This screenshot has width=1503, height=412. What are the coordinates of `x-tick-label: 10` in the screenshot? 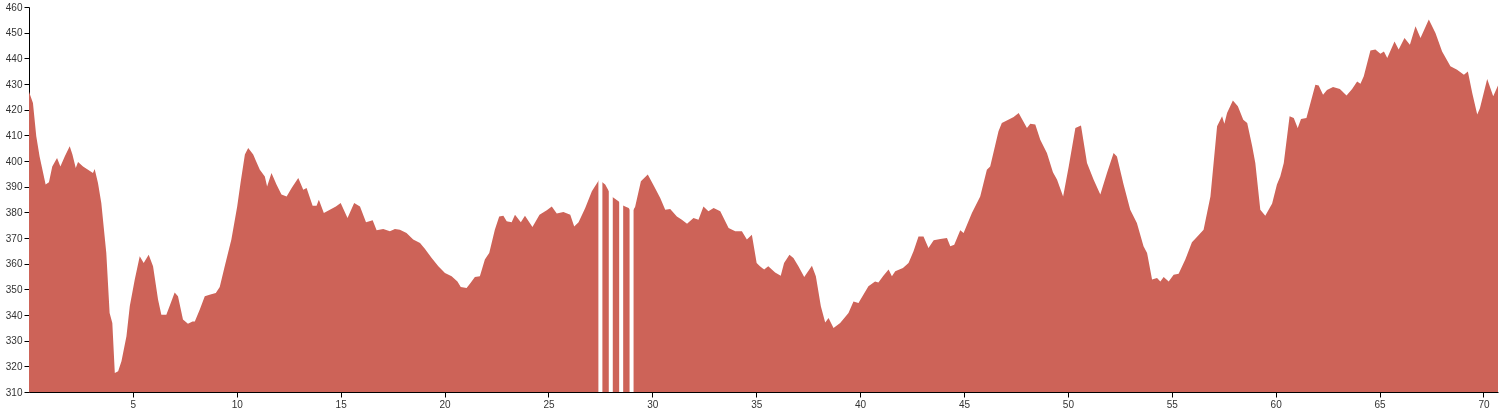 It's located at (237, 404).